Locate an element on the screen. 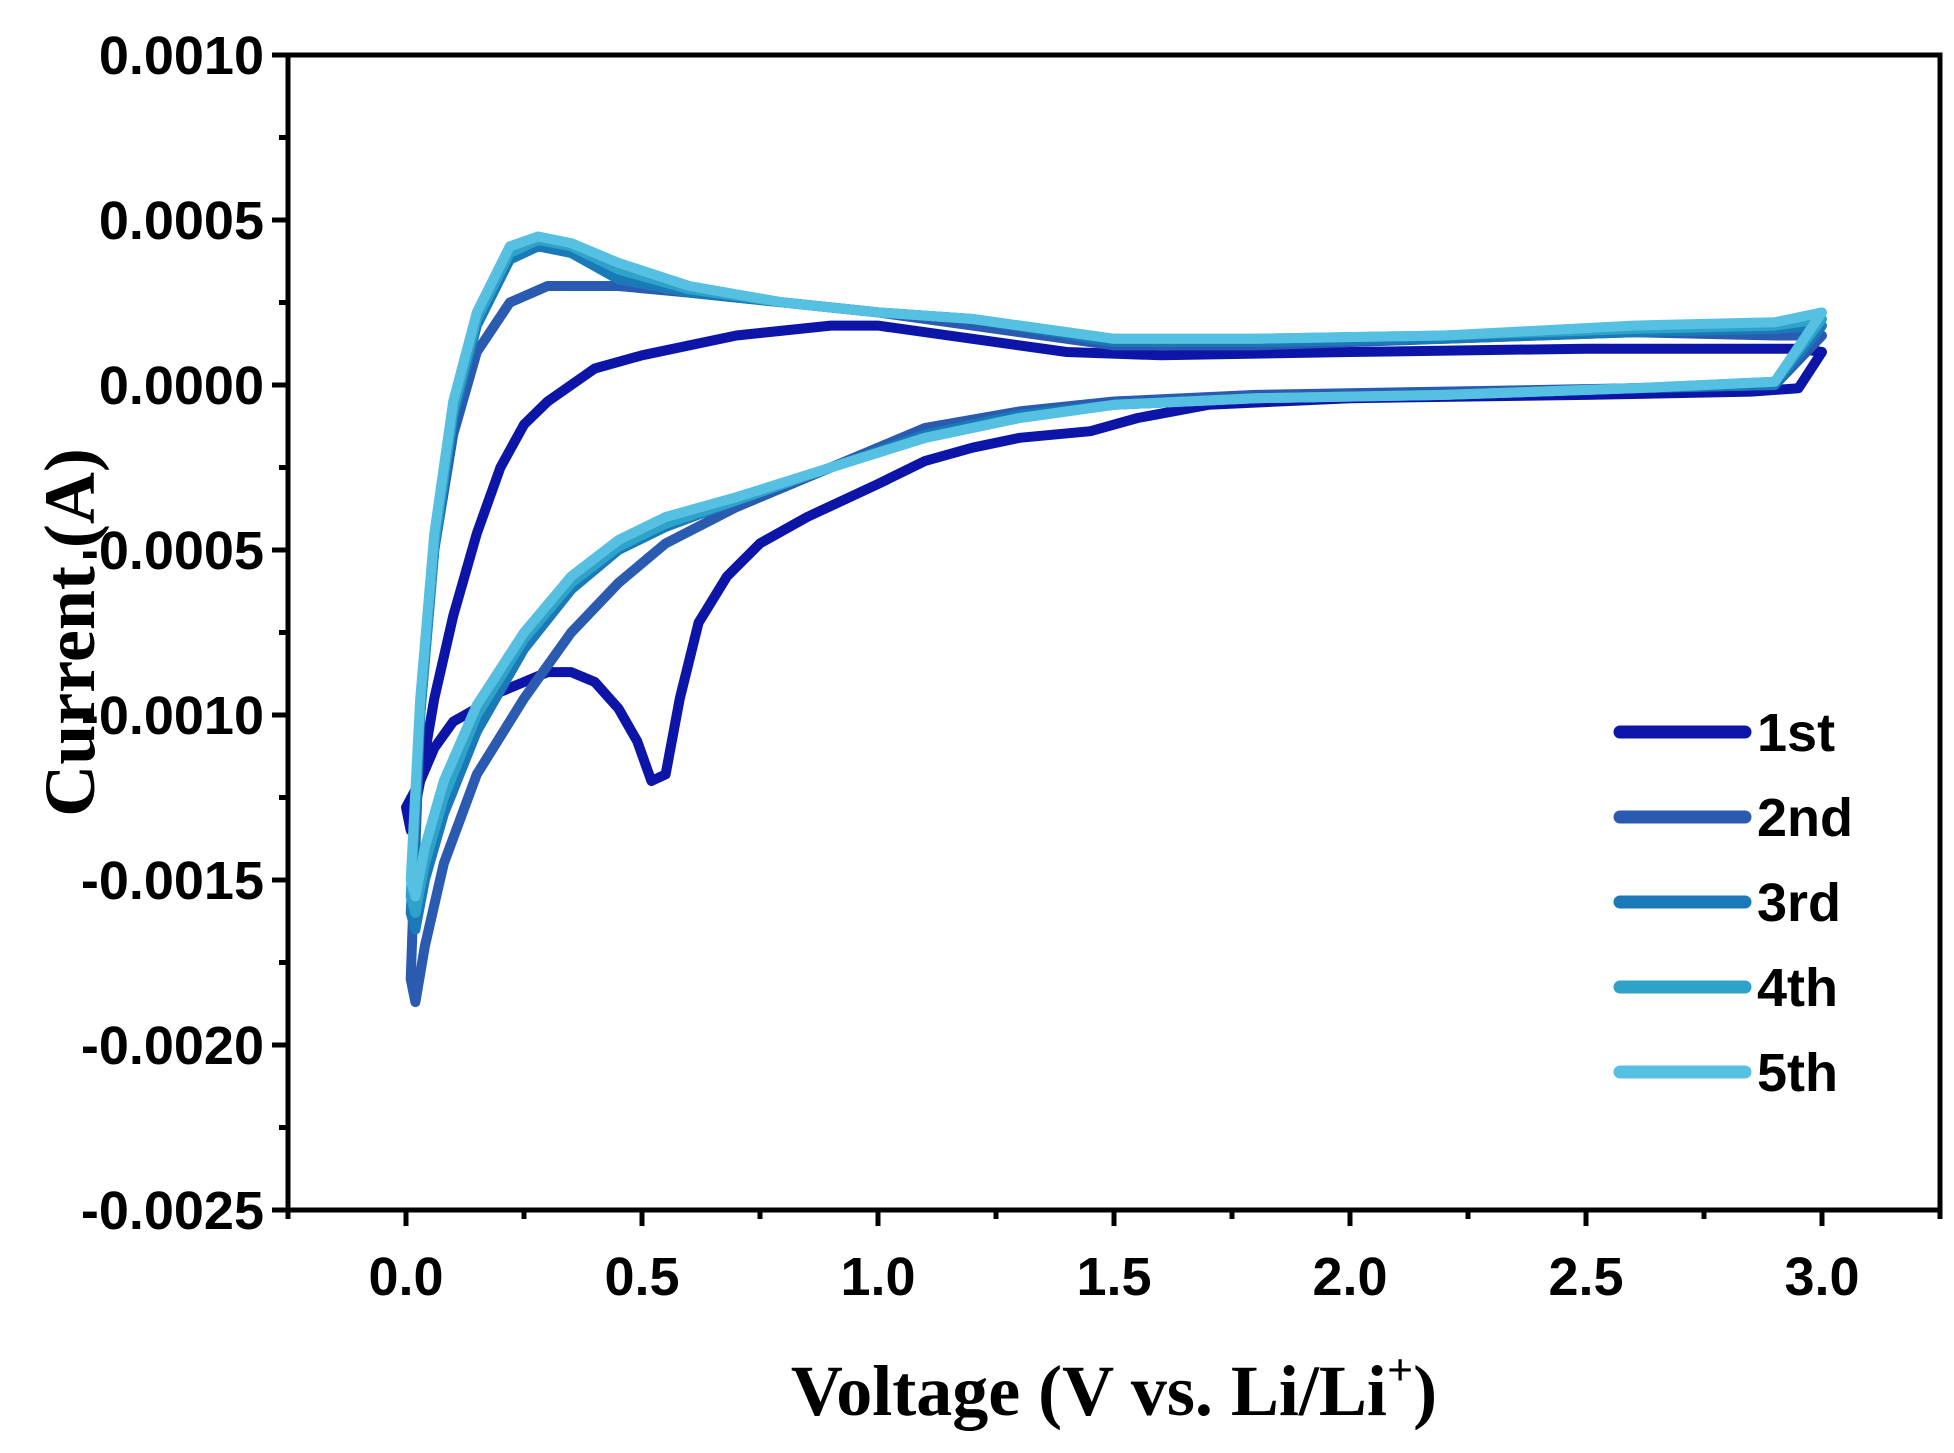 Image resolution: width=1954 pixels, height=1453 pixels. y-tick-label: -0.0020 is located at coordinates (172, 1046).